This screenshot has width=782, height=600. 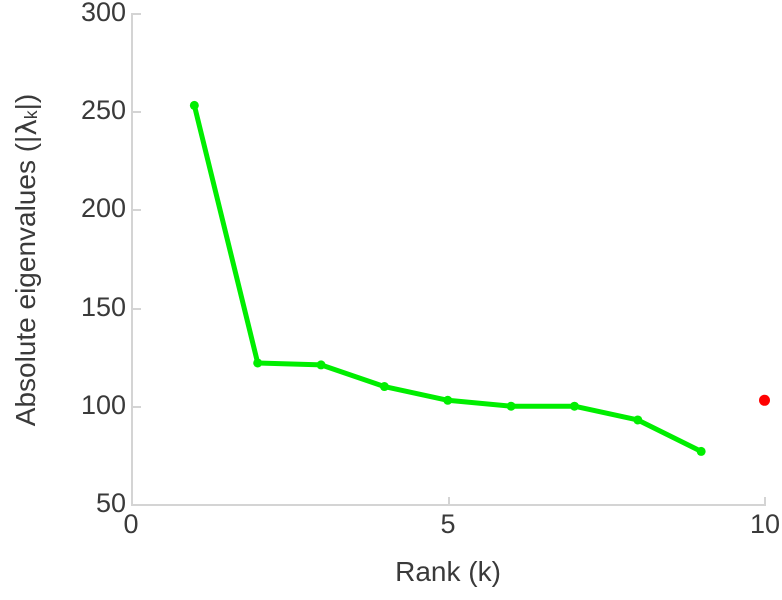 I want to click on x-axis-title: Rank (k), so click(x=448, y=571).